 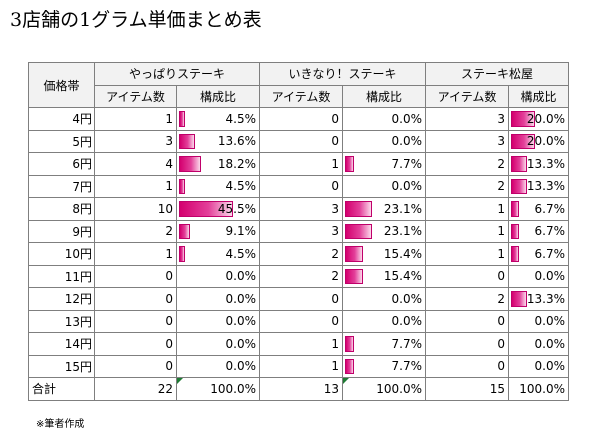 I want to click on price-range-label: 10円, so click(x=61, y=254).